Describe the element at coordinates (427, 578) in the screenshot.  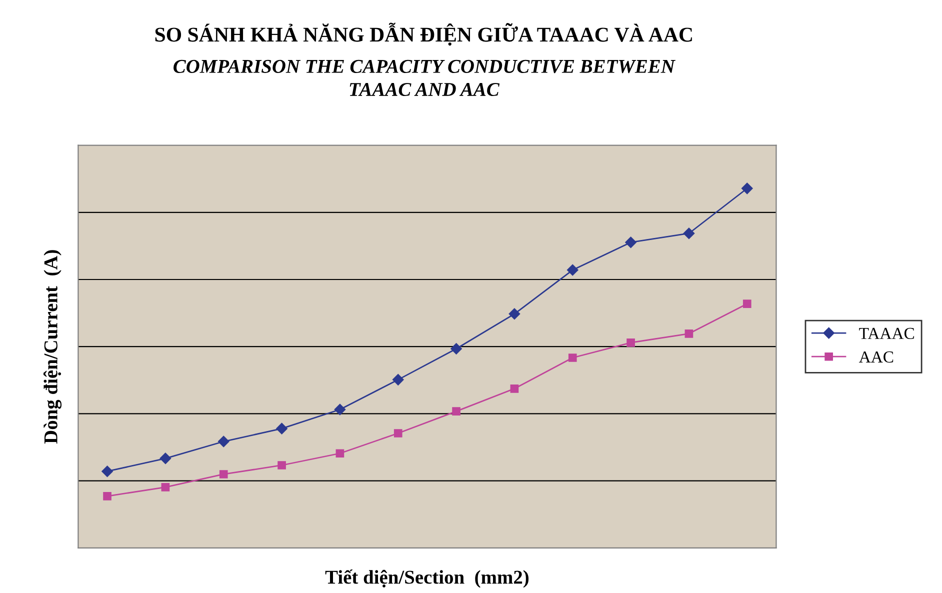
I see `x-axis-title: Tiết diện/Section (mm2)` at that location.